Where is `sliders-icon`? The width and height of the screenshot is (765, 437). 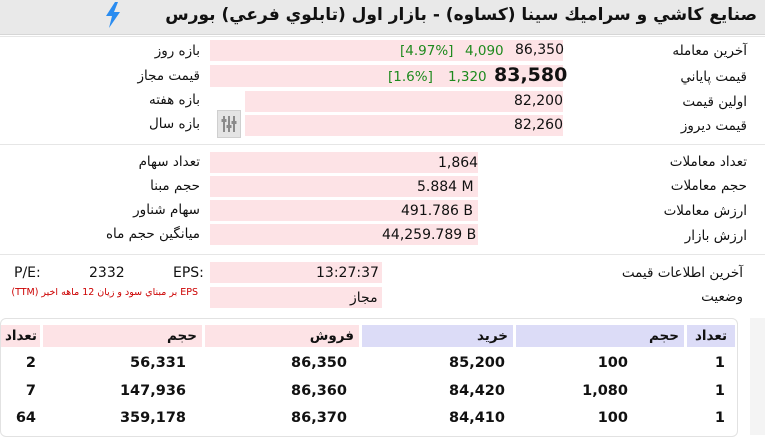 sliders-icon is located at coordinates (229, 124).